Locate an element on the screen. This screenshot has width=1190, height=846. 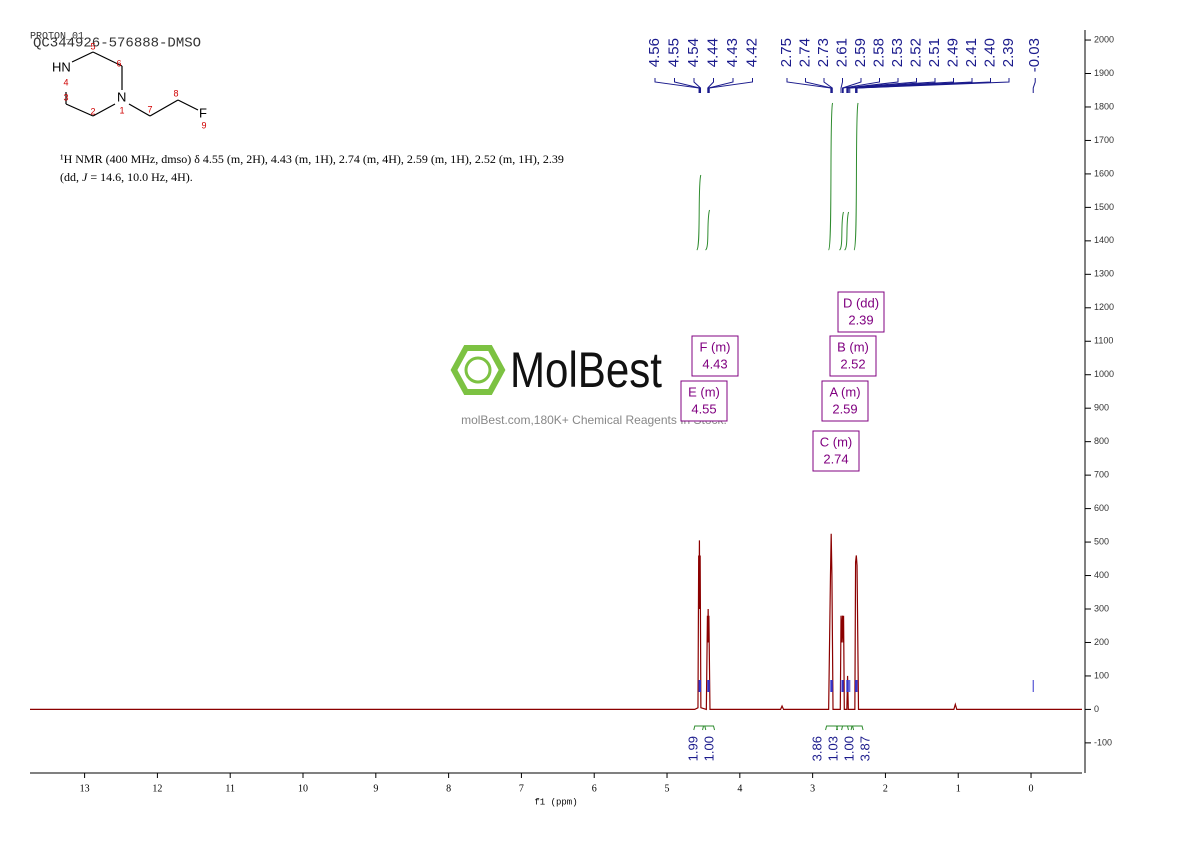
x-tick-label: 4 is located at coordinates (739, 788).